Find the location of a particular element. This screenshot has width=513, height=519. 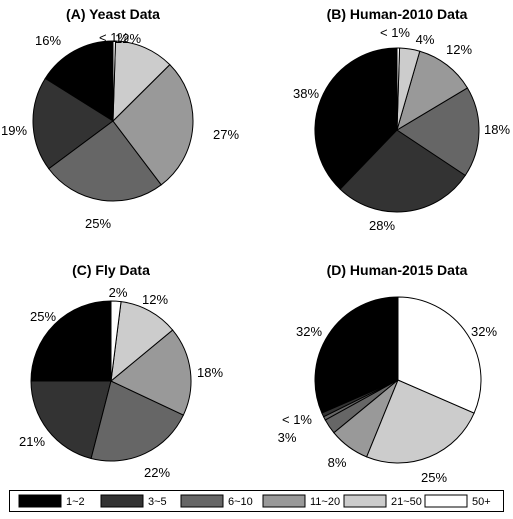

legend: 1~2 3~5 6~10 11~20 21~50 50+ is located at coordinates (256, 501).